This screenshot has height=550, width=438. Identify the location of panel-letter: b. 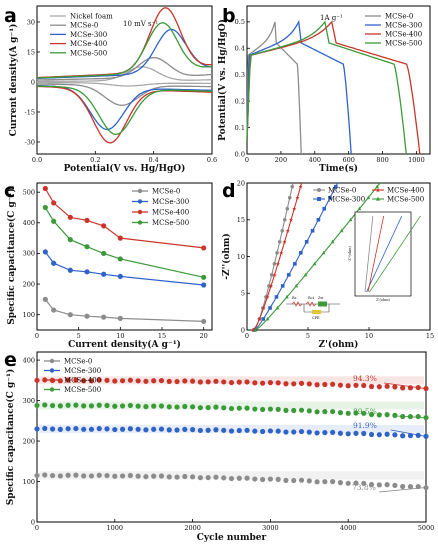
(229, 16).